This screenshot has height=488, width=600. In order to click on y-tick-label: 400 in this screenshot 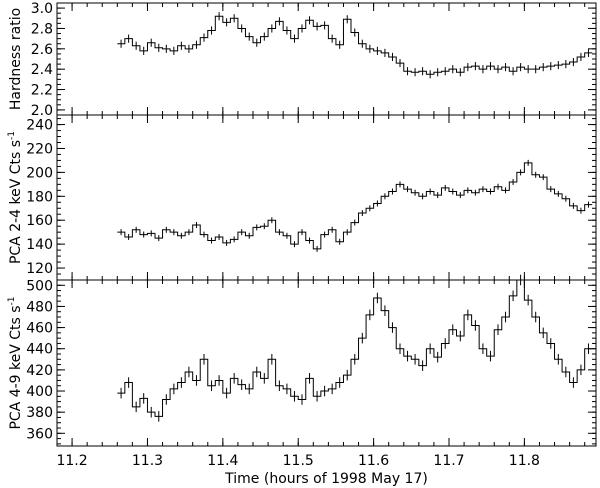, I will do `click(39, 392)`.